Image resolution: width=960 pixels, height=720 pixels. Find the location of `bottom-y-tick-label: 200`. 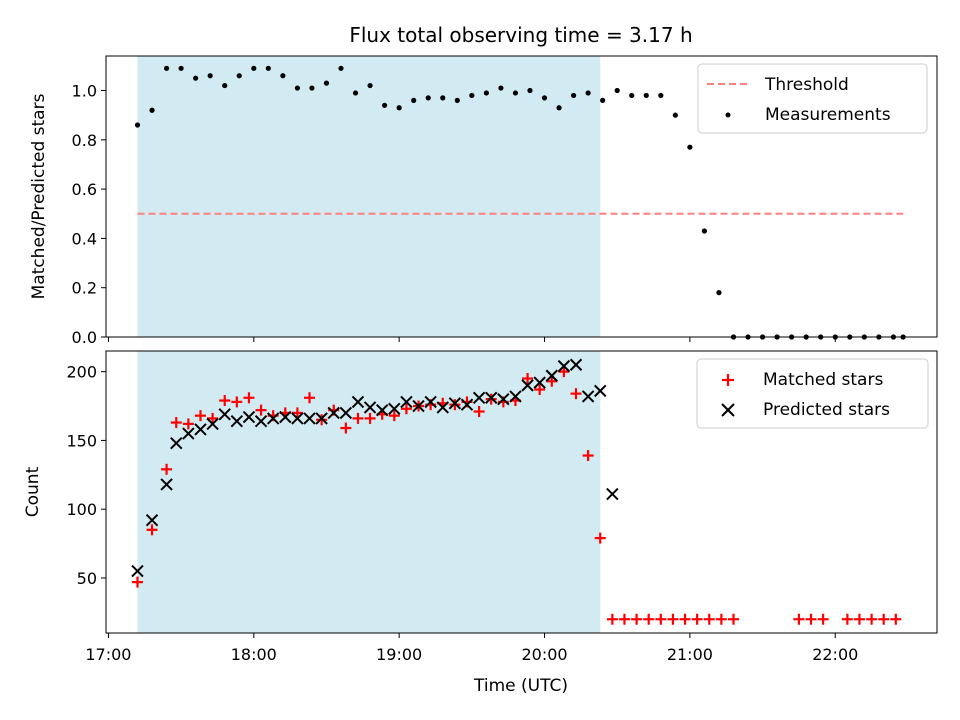

bottom-y-tick-label: 200 is located at coordinates (81, 372).